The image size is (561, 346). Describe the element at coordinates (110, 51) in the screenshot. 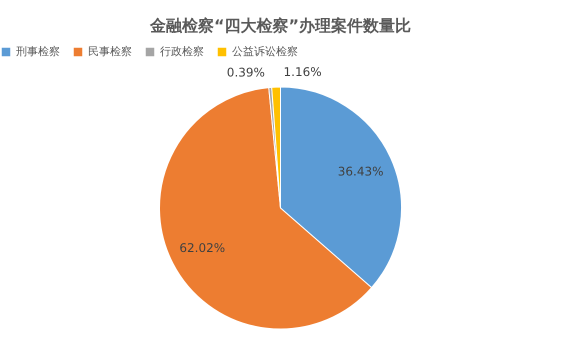

I see `legend-label: 民事检察` at that location.